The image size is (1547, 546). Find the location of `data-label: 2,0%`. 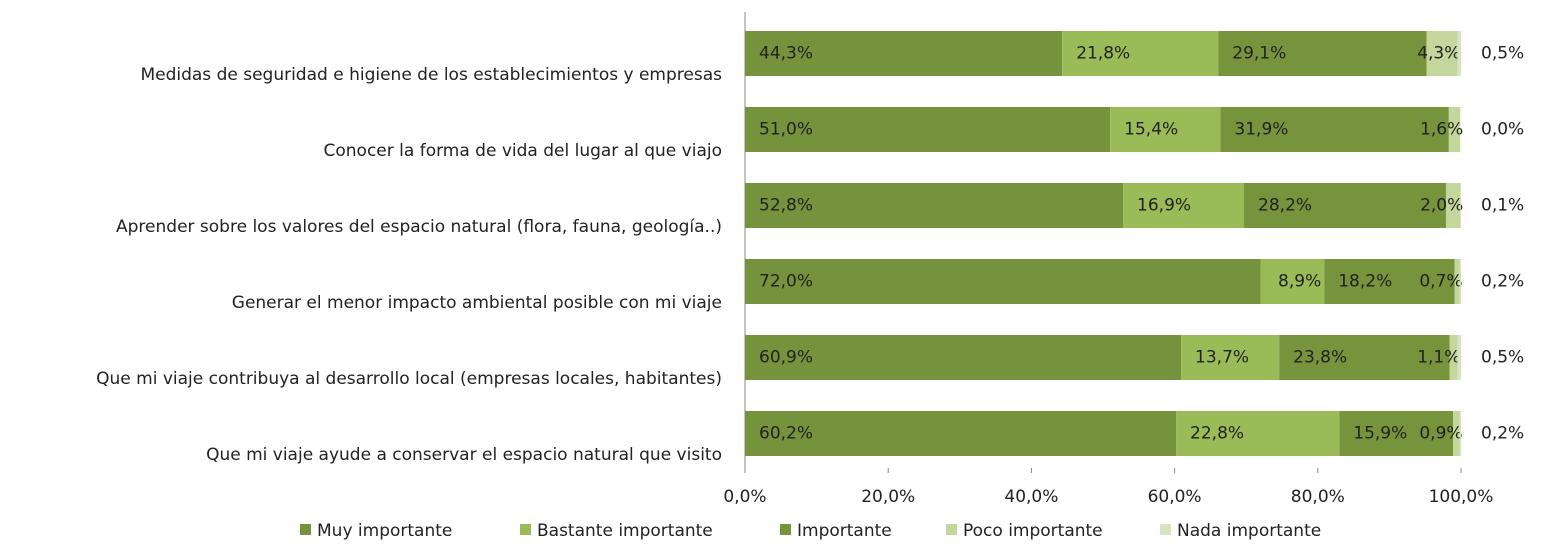

data-label: 2,0% is located at coordinates (1441, 206).